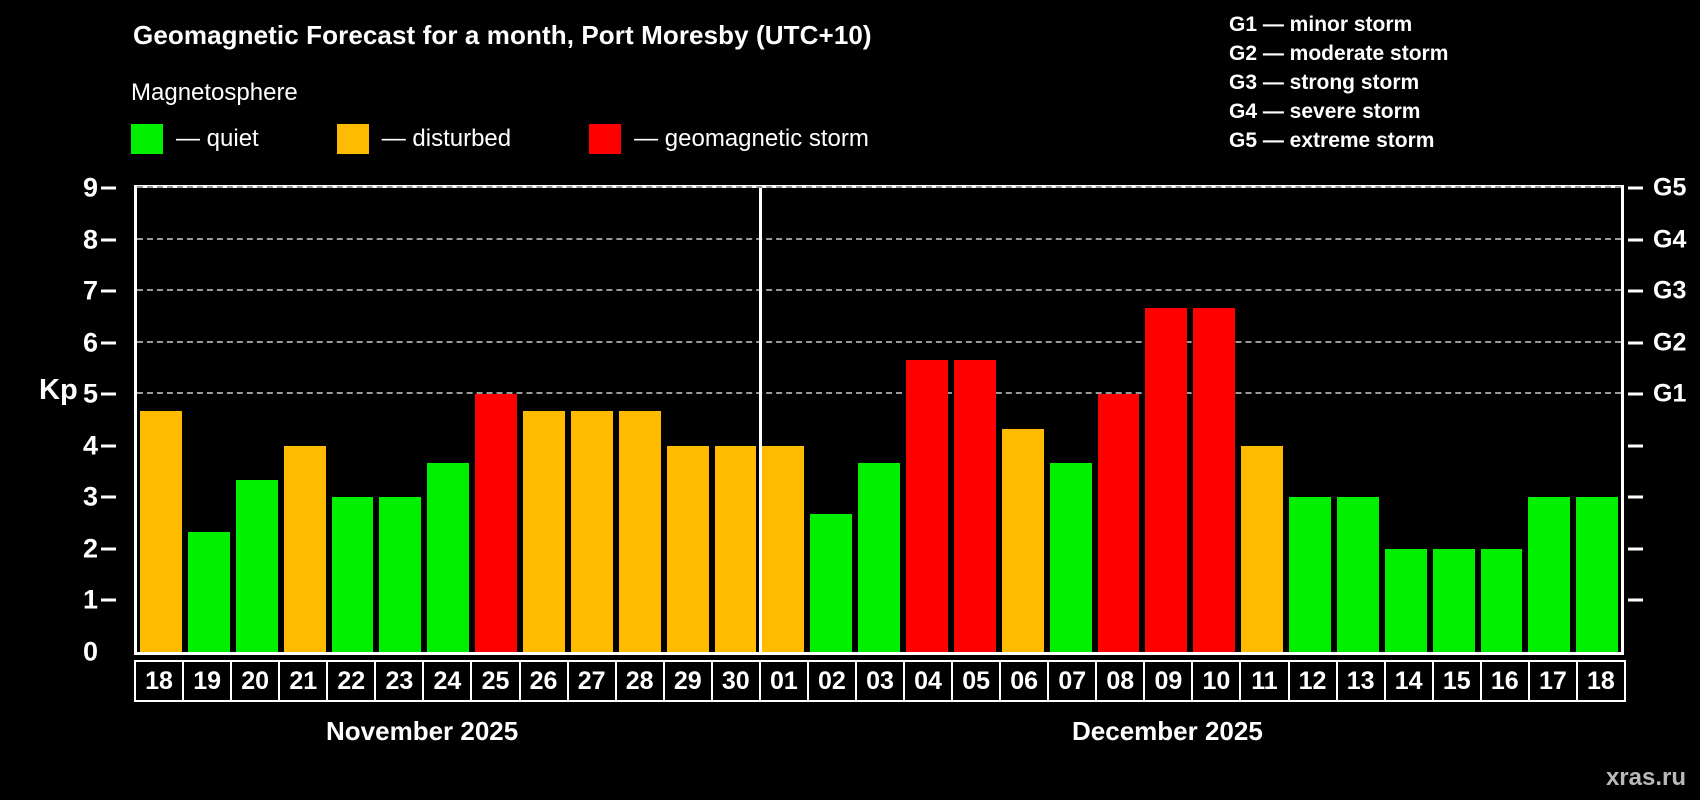 This screenshot has width=1700, height=800. What do you see at coordinates (1168, 681) in the screenshot?
I see `date-label-09: 09` at bounding box center [1168, 681].